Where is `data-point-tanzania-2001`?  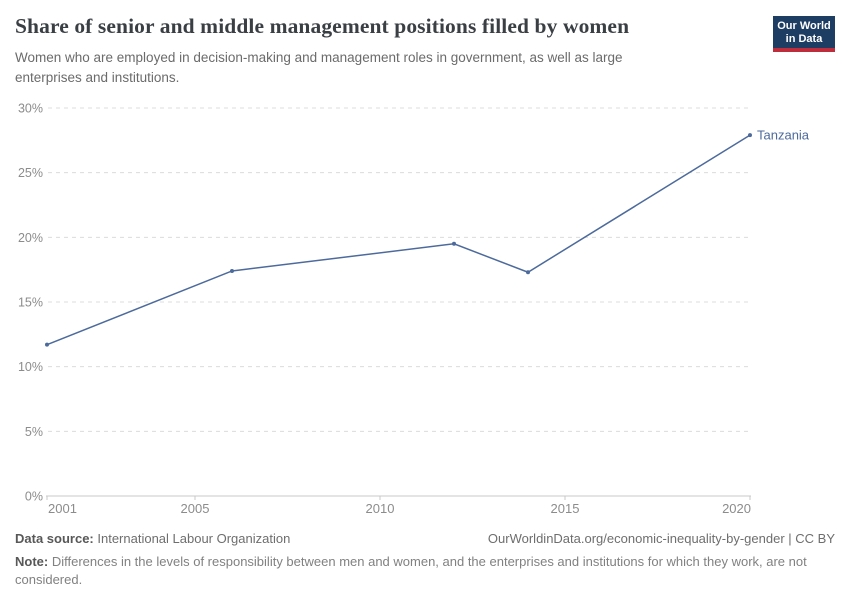
data-point-tanzania-2001 is located at coordinates (47, 344).